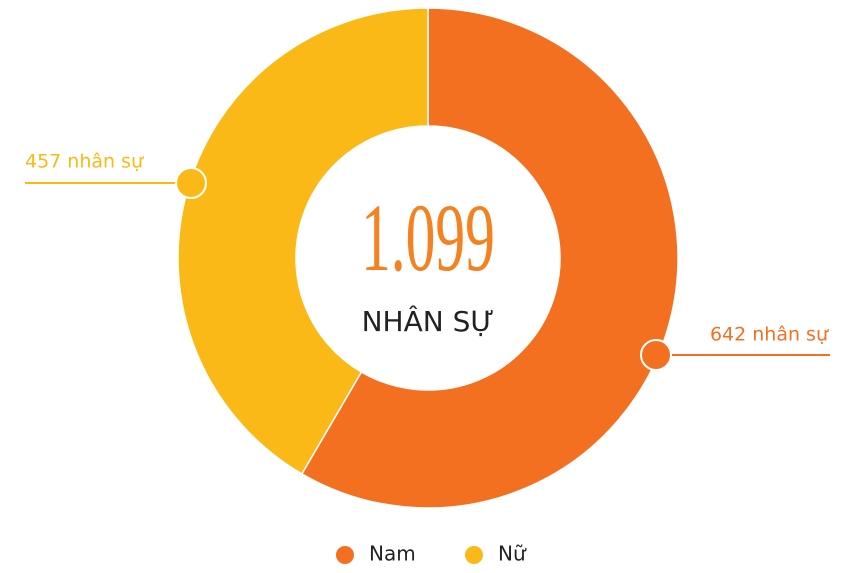 This screenshot has width=843, height=573. What do you see at coordinates (428, 239) in the screenshot?
I see `center-title: 1.099` at bounding box center [428, 239].